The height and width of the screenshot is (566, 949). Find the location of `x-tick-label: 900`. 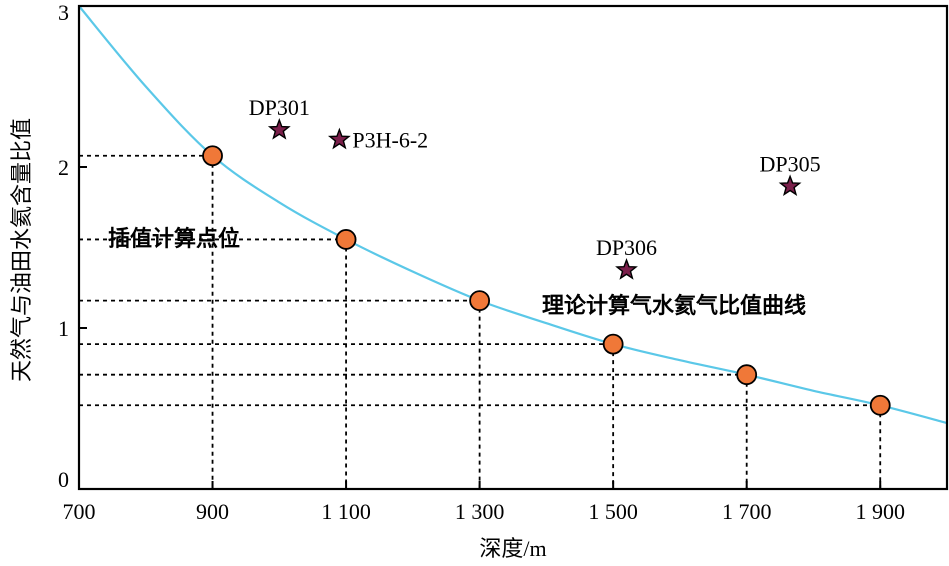

x-tick-label: 900 is located at coordinates (212, 511).